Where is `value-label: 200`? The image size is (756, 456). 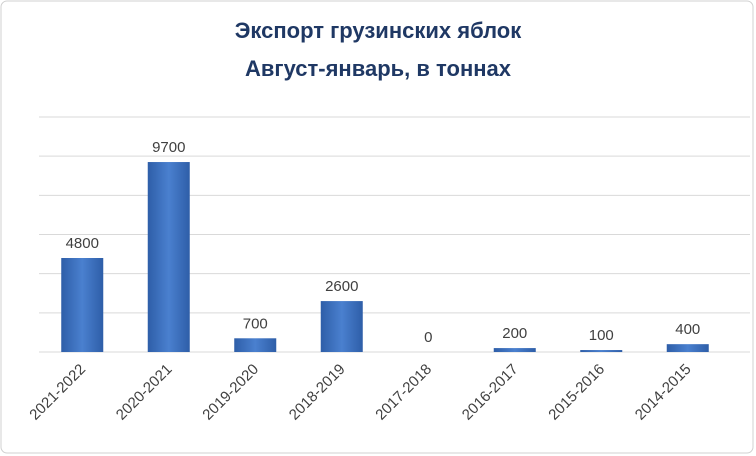
value-label: 200 is located at coordinates (514, 333).